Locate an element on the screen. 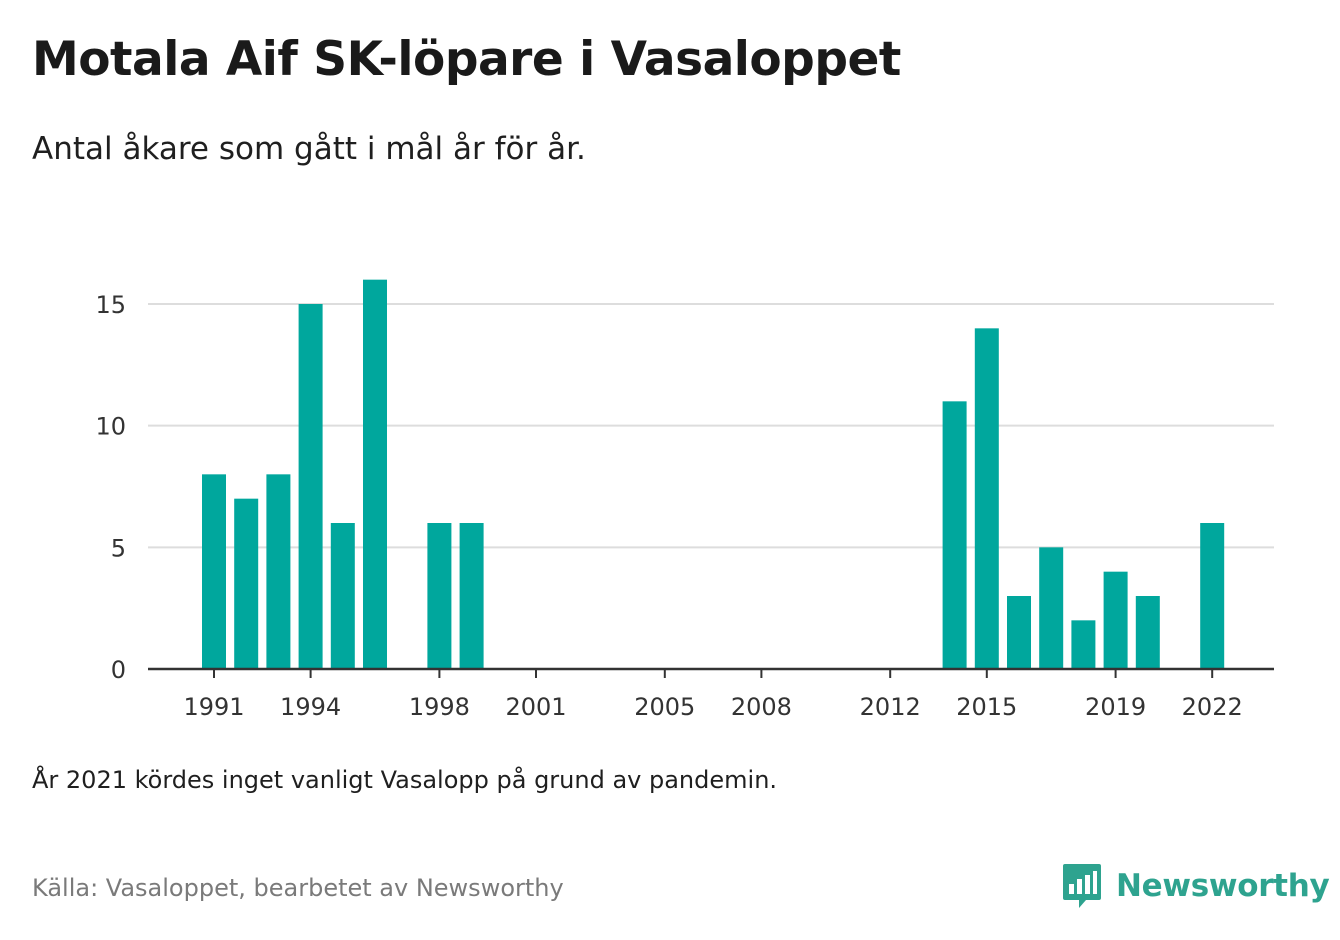 This screenshot has width=1340, height=940. newsworthy-logo: Newsworthy is located at coordinates (1196, 886).